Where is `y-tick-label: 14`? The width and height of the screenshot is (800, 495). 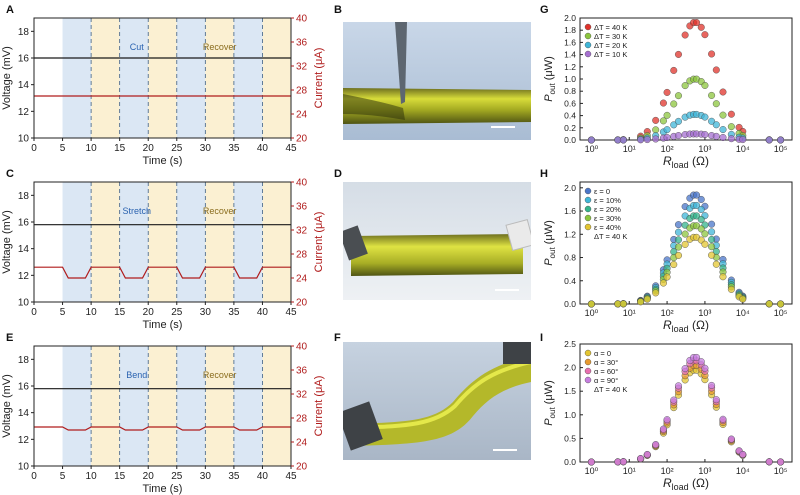 y-tick-label: 14 is located at coordinates (24, 413).